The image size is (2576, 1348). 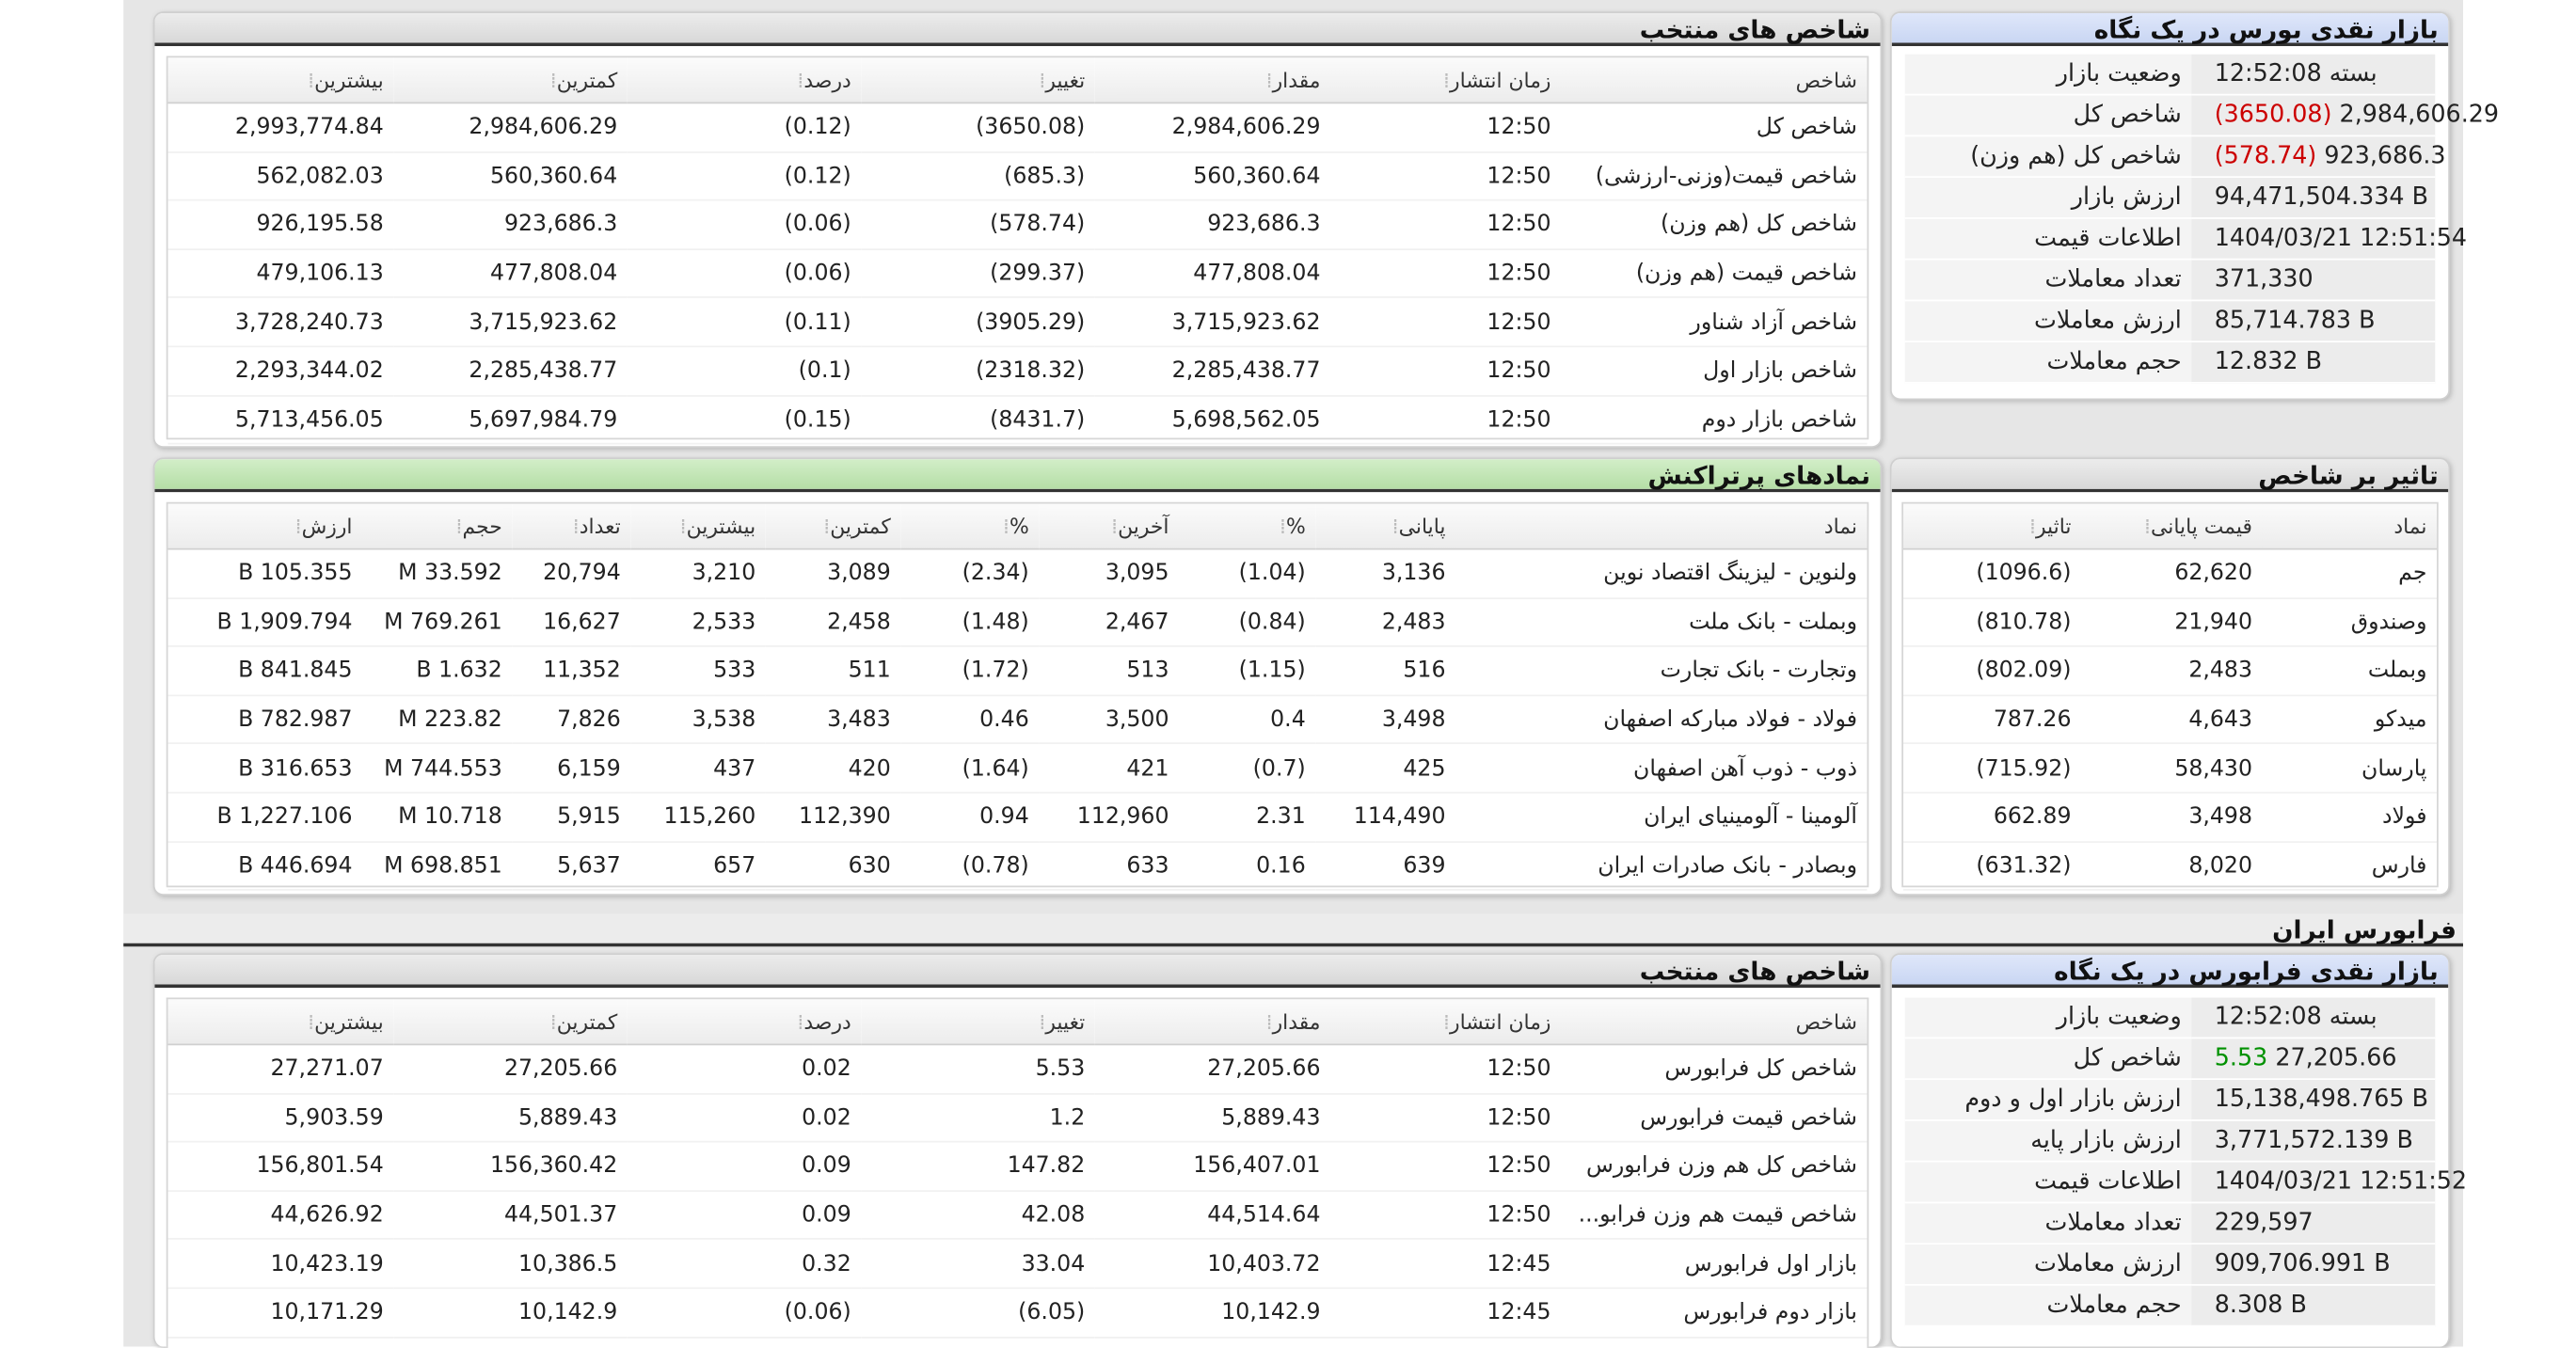 I want to click on bourse-indices-header-3: تغییر⁞, so click(x=978, y=80).